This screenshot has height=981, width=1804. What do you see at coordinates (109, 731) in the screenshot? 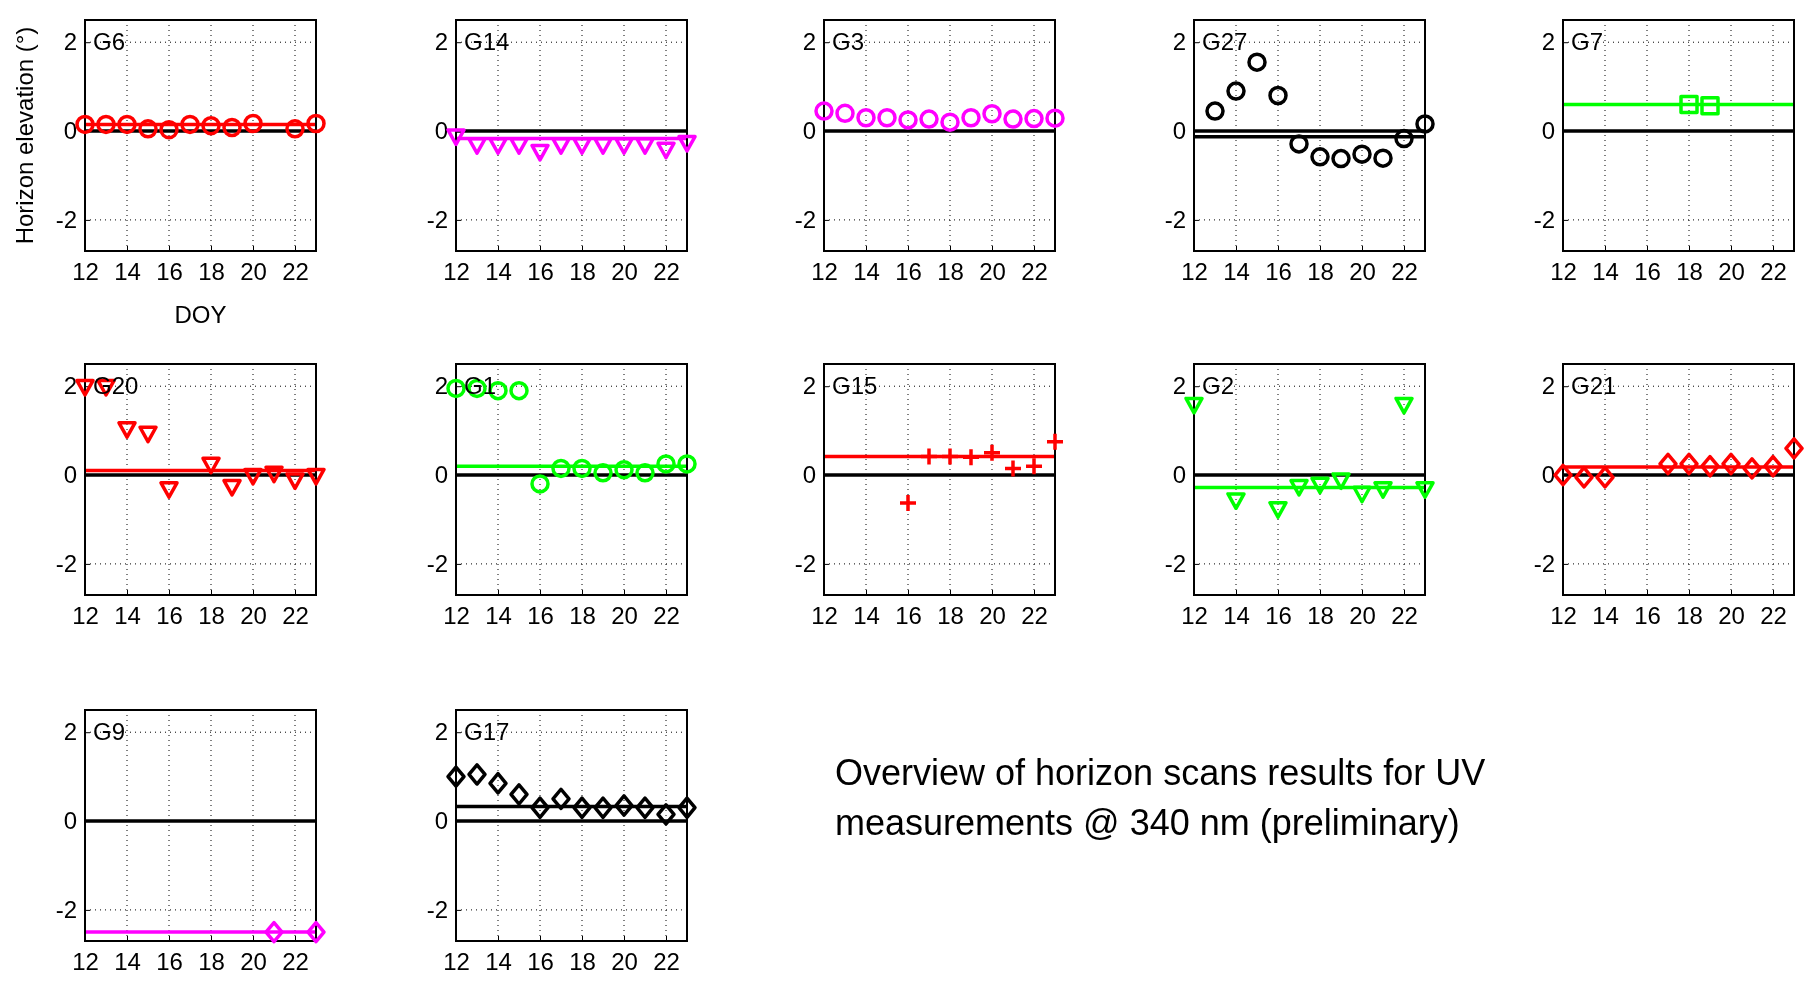
I see `chart-title: G9` at bounding box center [109, 731].